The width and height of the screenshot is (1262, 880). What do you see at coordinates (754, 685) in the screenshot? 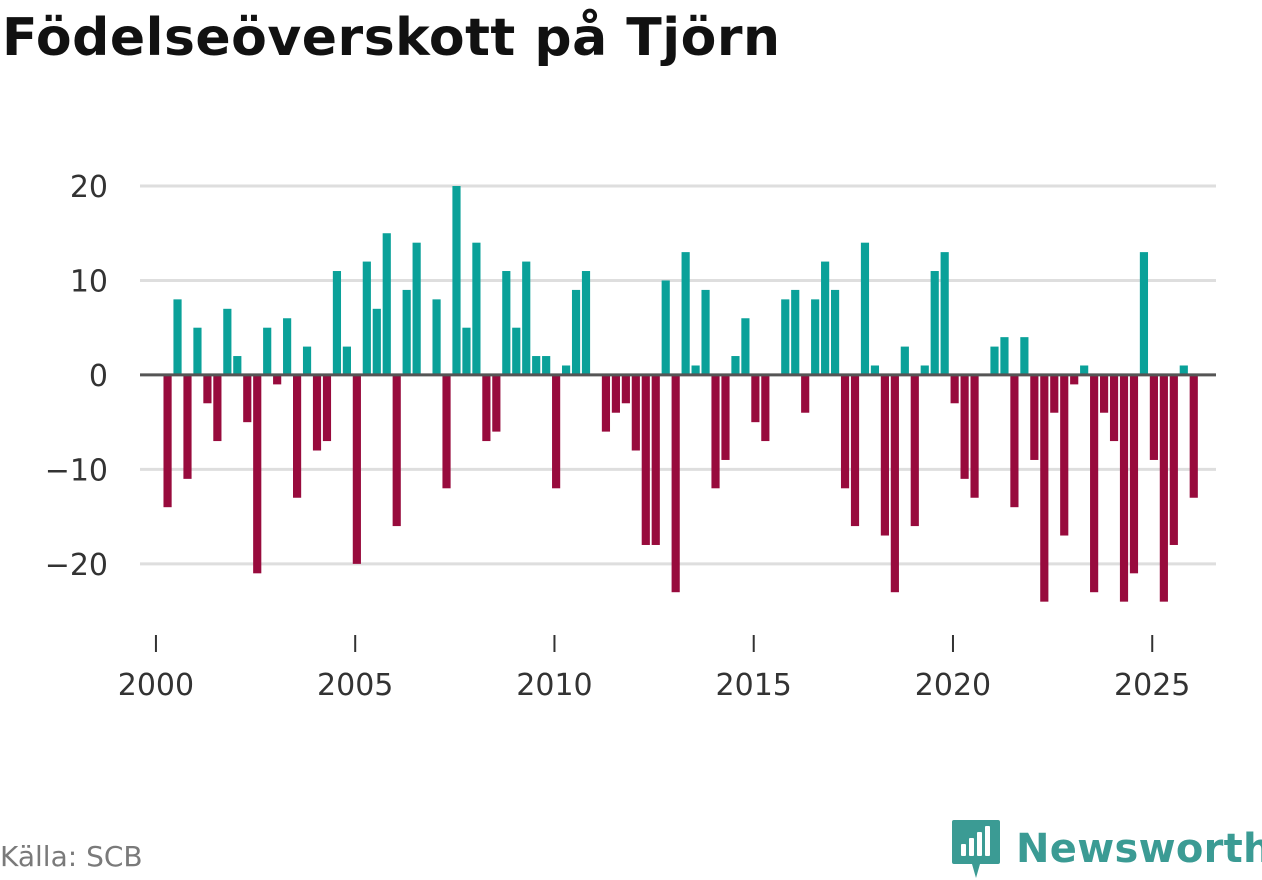
I see `x-tick-label: 2015` at bounding box center [754, 685].